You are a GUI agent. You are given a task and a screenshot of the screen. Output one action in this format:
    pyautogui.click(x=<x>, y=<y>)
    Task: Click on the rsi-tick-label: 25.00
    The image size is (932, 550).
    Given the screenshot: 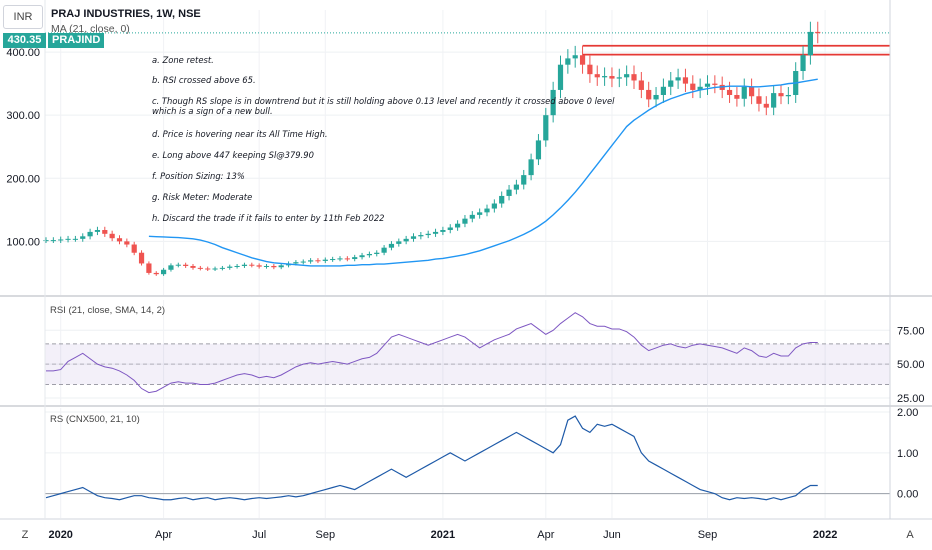 What is the action you would take?
    pyautogui.click(x=911, y=399)
    